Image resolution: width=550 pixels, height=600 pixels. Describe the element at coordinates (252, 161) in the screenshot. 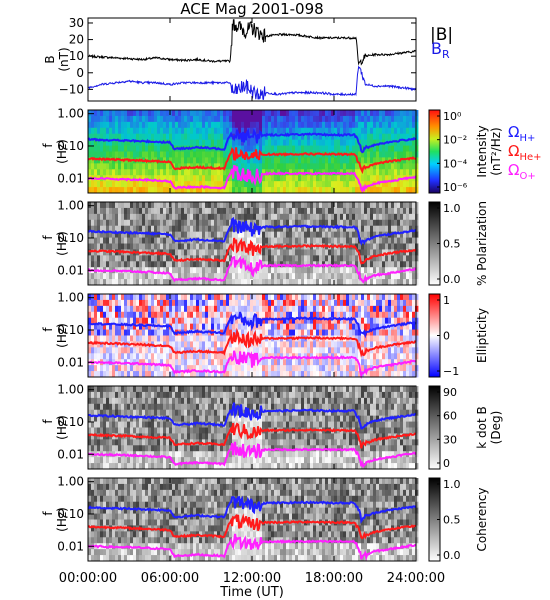

I see `gyro-line-he-plus` at that location.